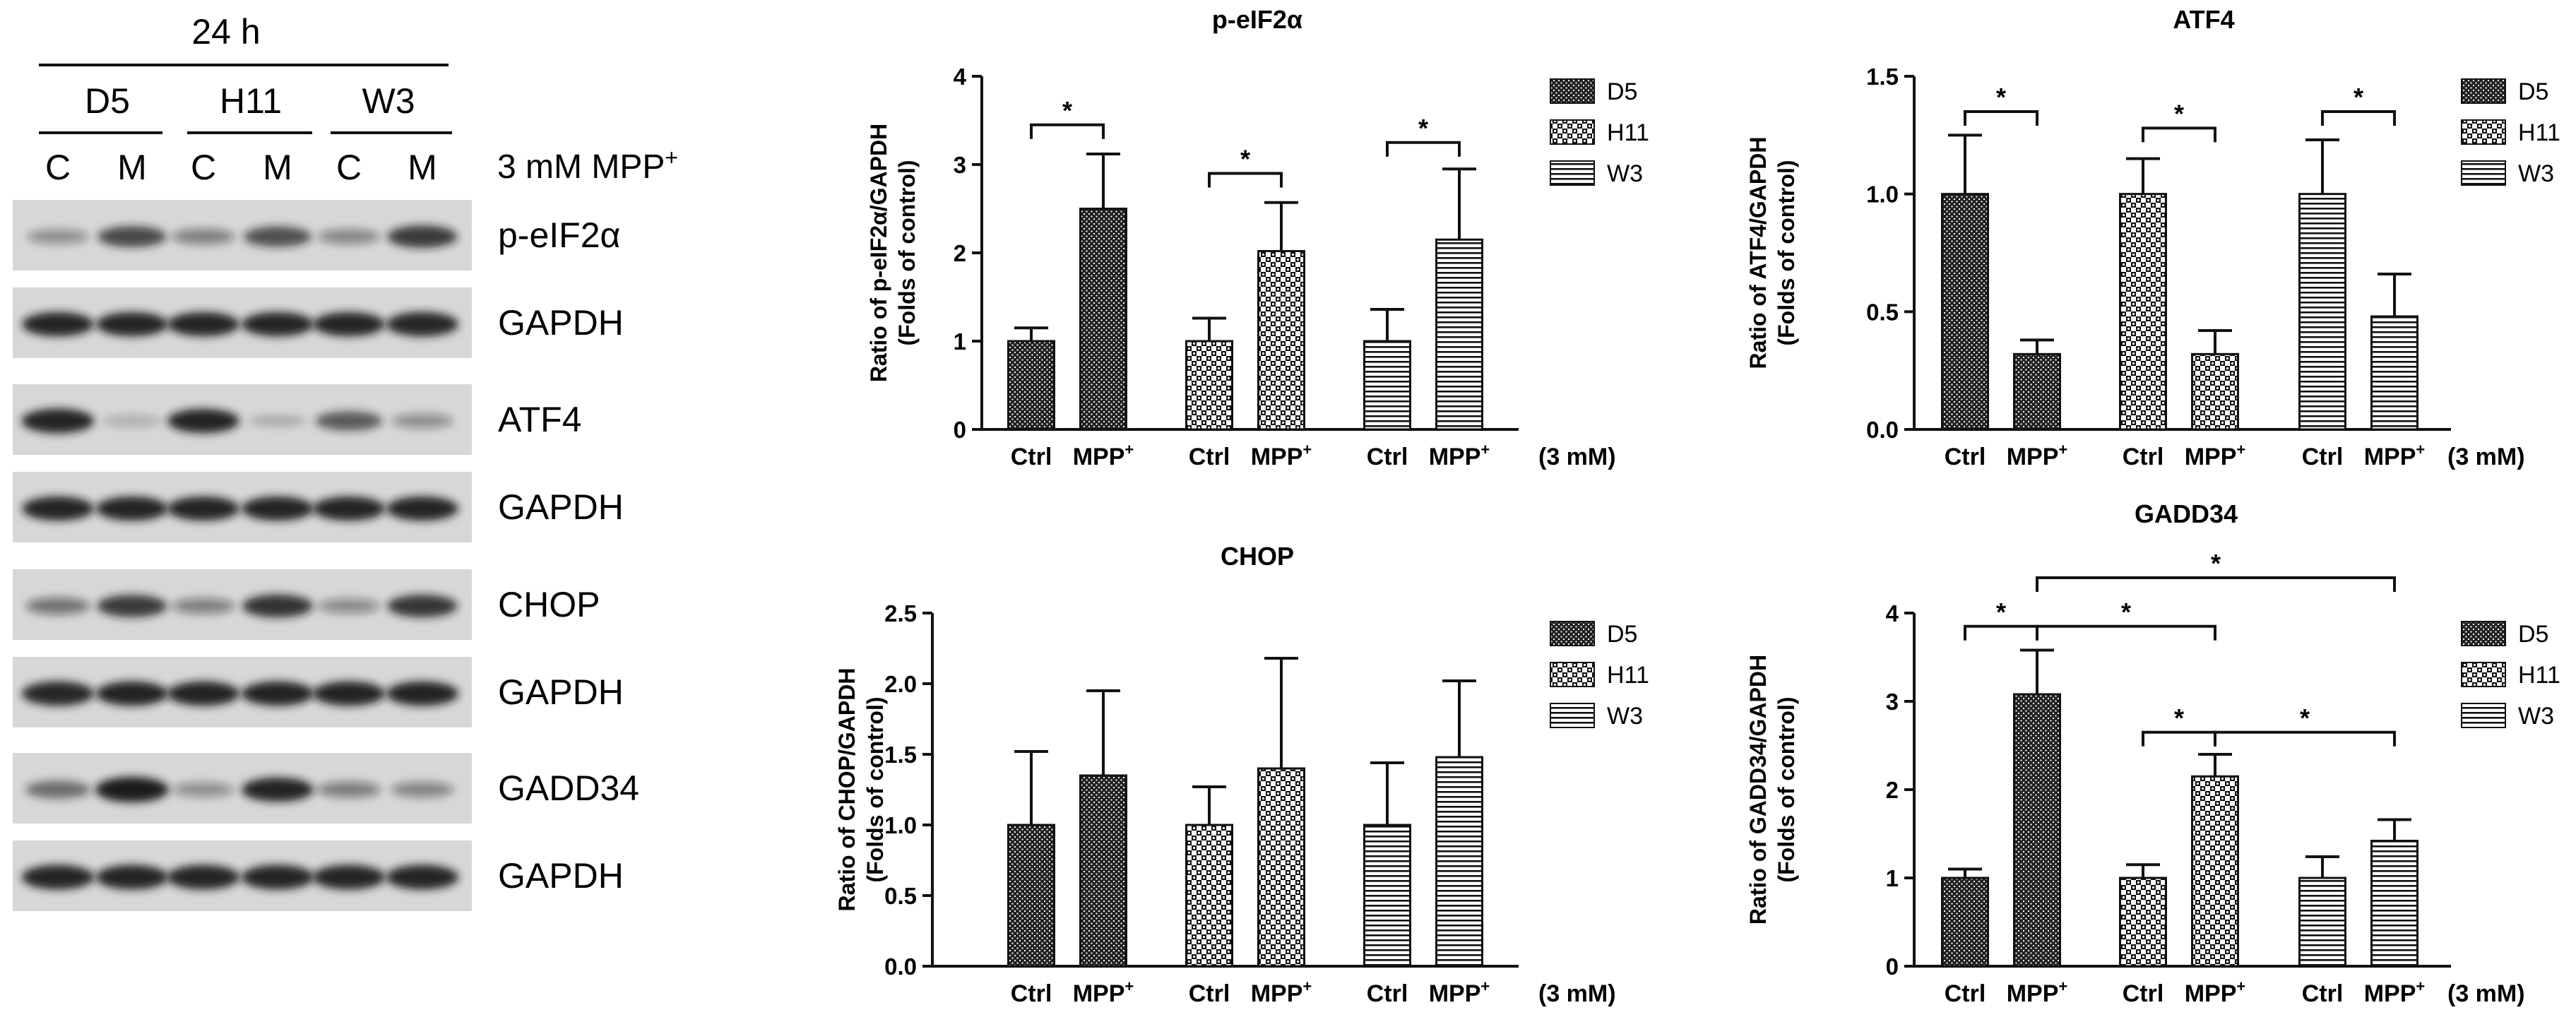 The height and width of the screenshot is (1022, 2576). I want to click on blot-row: p-eIF2α, so click(316, 235).